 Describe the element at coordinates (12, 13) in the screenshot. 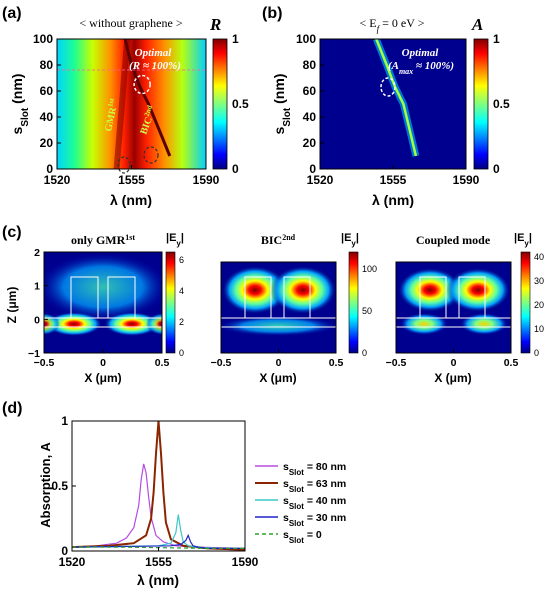

I see `panel-label-a: (a)` at that location.